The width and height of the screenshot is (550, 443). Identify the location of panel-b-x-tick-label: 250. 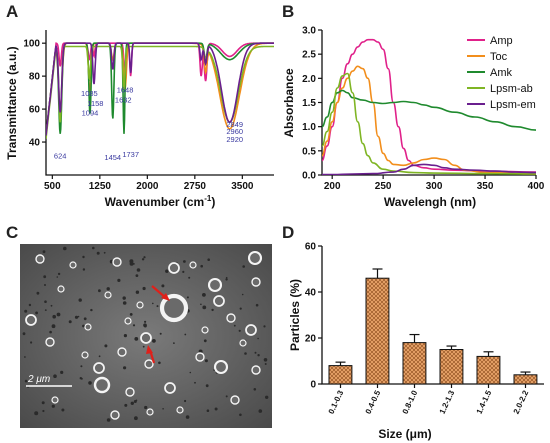
(383, 186).